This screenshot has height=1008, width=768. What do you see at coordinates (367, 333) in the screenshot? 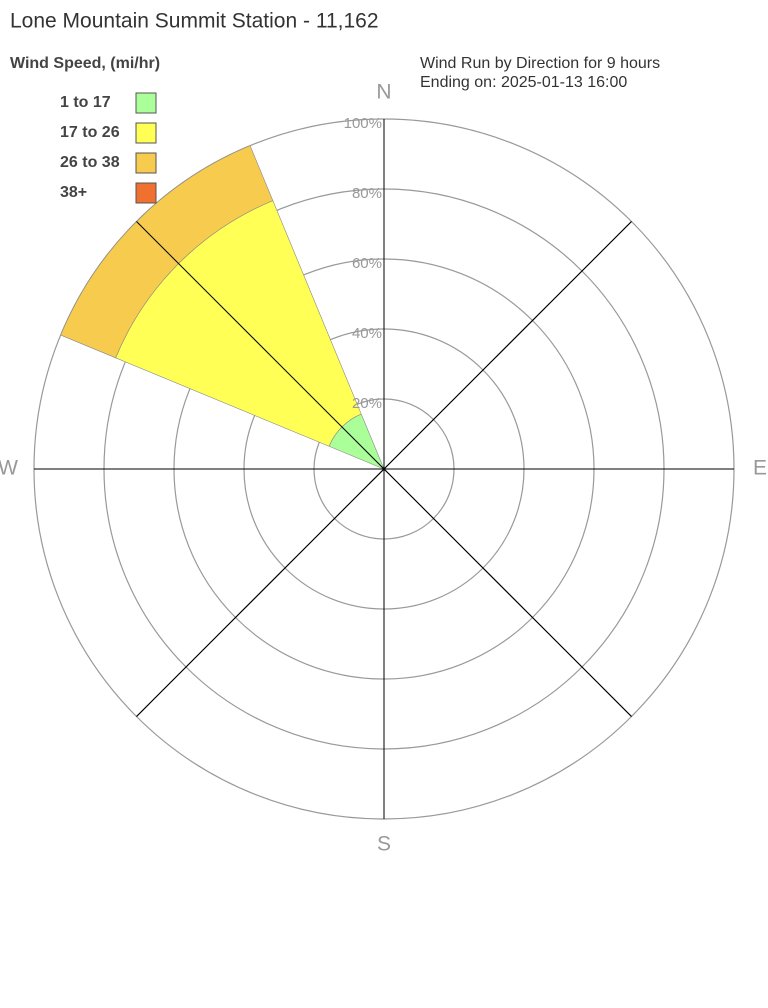
I see `ring-label: 40%` at bounding box center [367, 333].